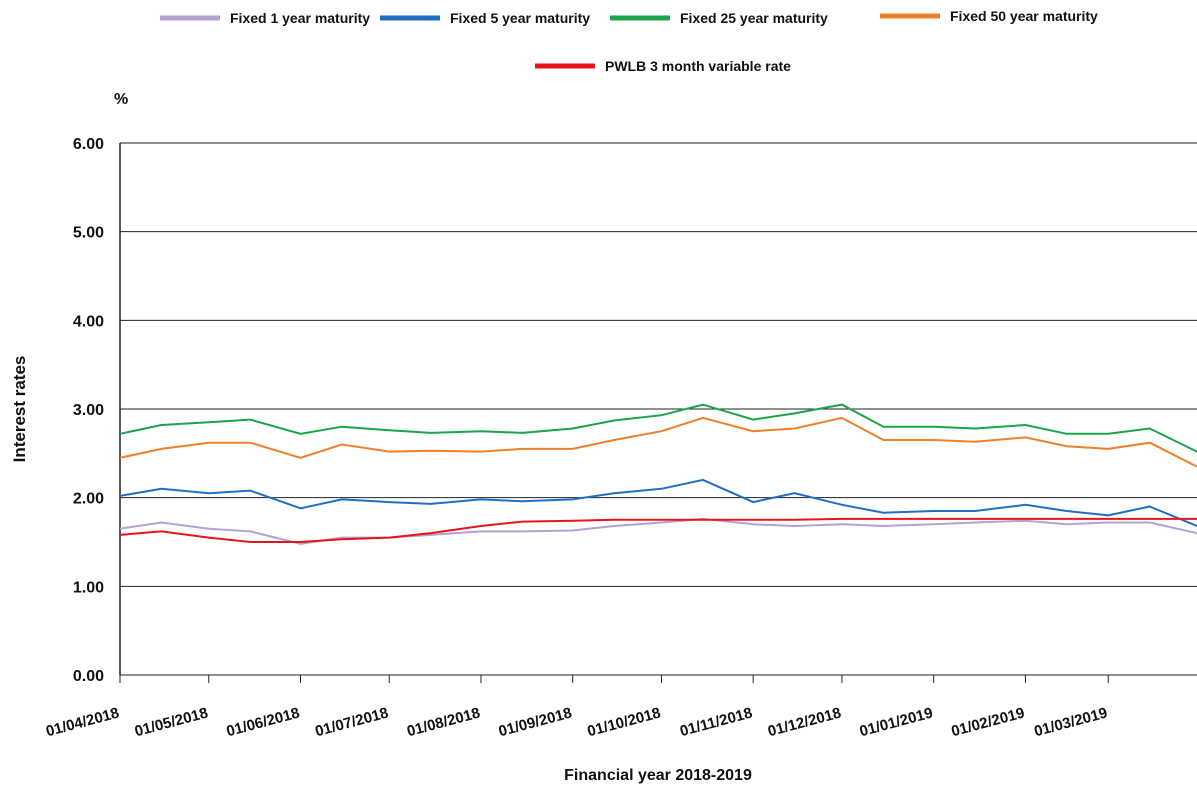  What do you see at coordinates (88, 676) in the screenshot?
I see `y-tick-label: 0.00` at bounding box center [88, 676].